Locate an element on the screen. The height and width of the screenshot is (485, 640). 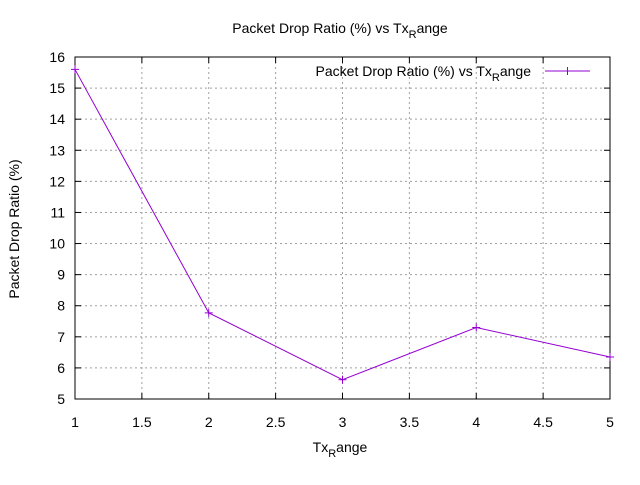
legend: Packet Drop Ratio (%) vs TxRange is located at coordinates (453, 73).